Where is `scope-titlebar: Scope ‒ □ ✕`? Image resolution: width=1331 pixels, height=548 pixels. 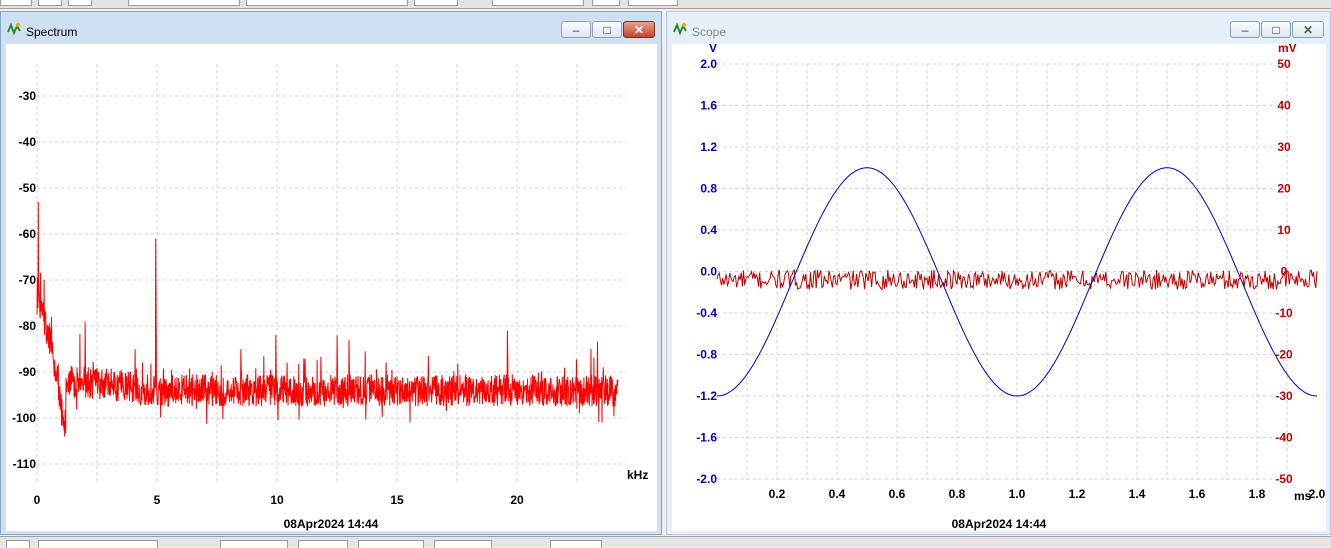
scope-titlebar: Scope ‒ □ ✕ is located at coordinates (998, 27).